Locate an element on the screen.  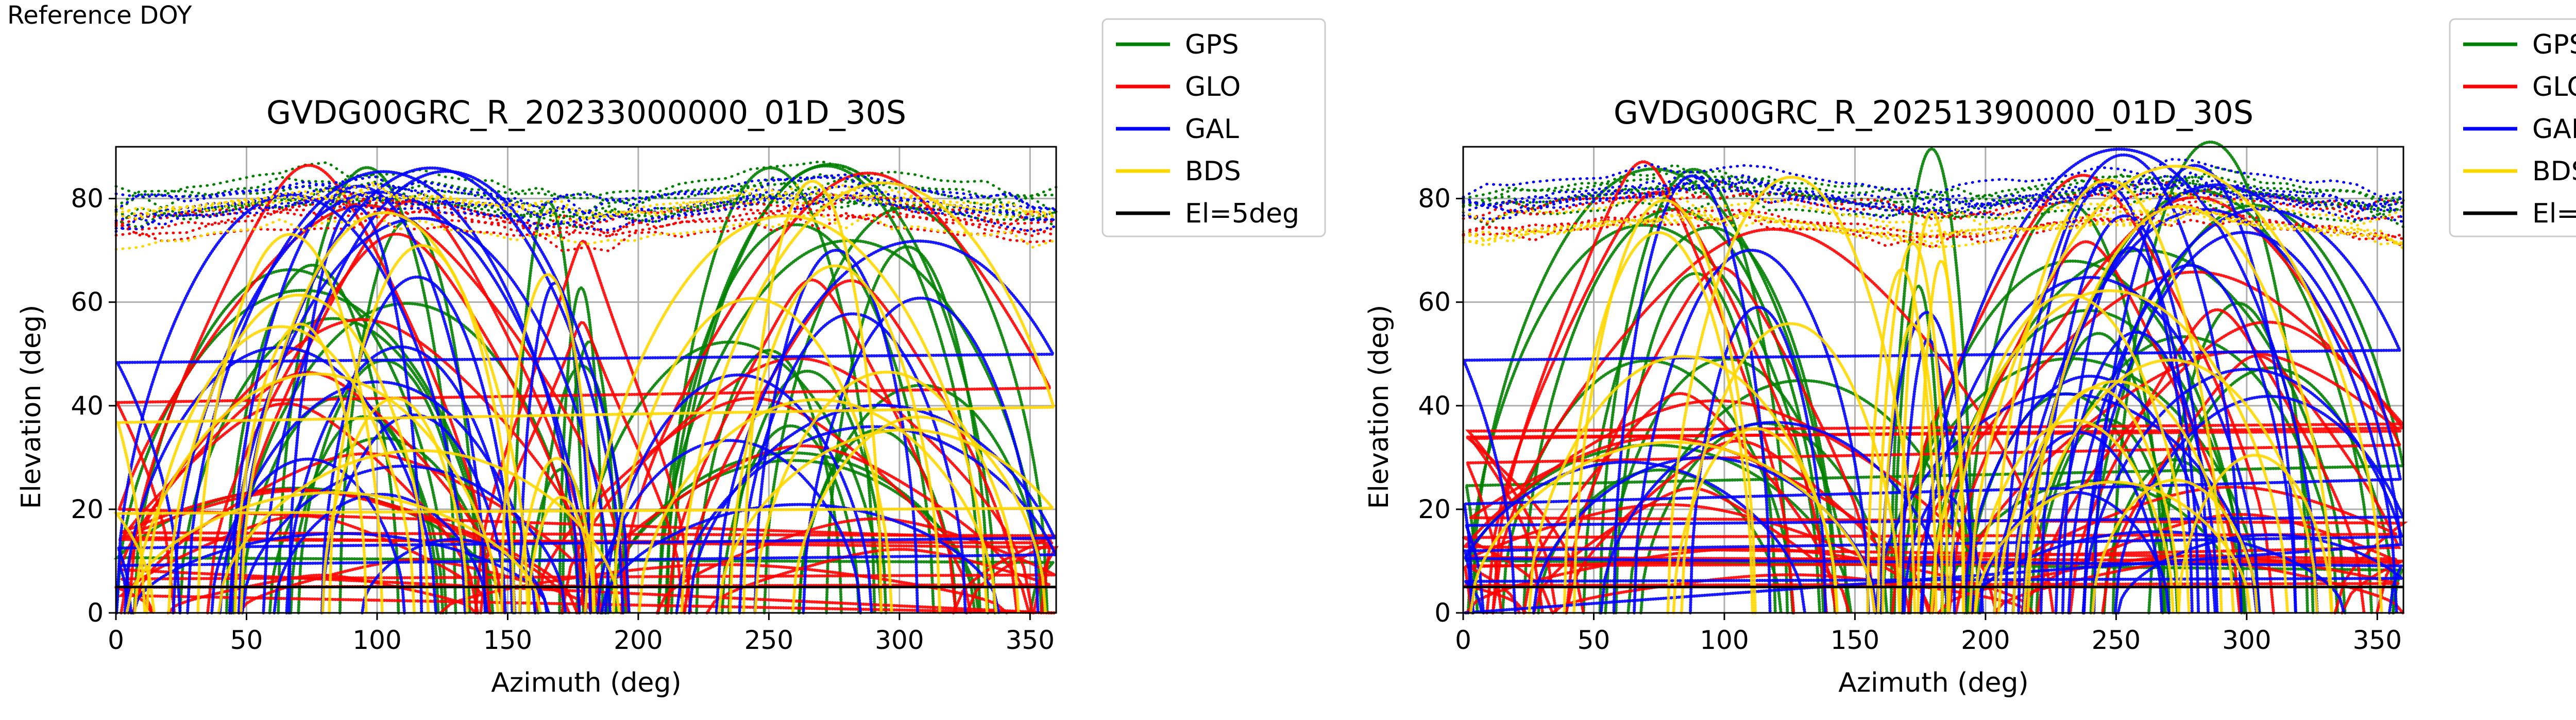
legend-mask-label: El=5deg is located at coordinates (2554, 213).